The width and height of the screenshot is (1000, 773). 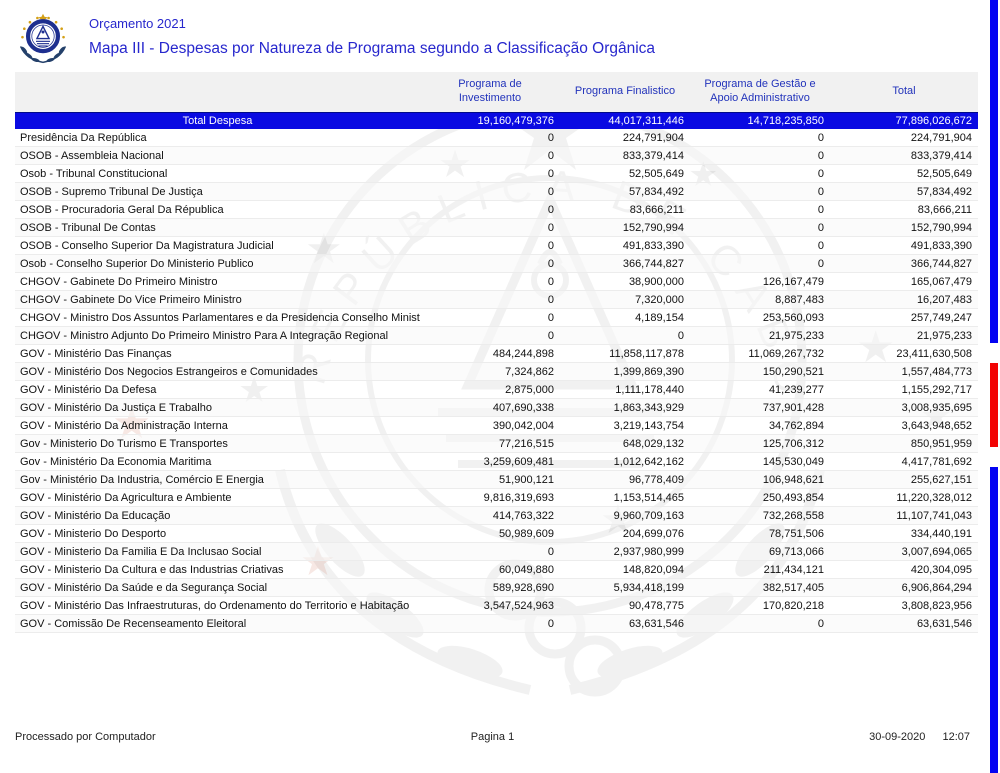 I want to click on row-value: 4,189,154, so click(x=659, y=317).